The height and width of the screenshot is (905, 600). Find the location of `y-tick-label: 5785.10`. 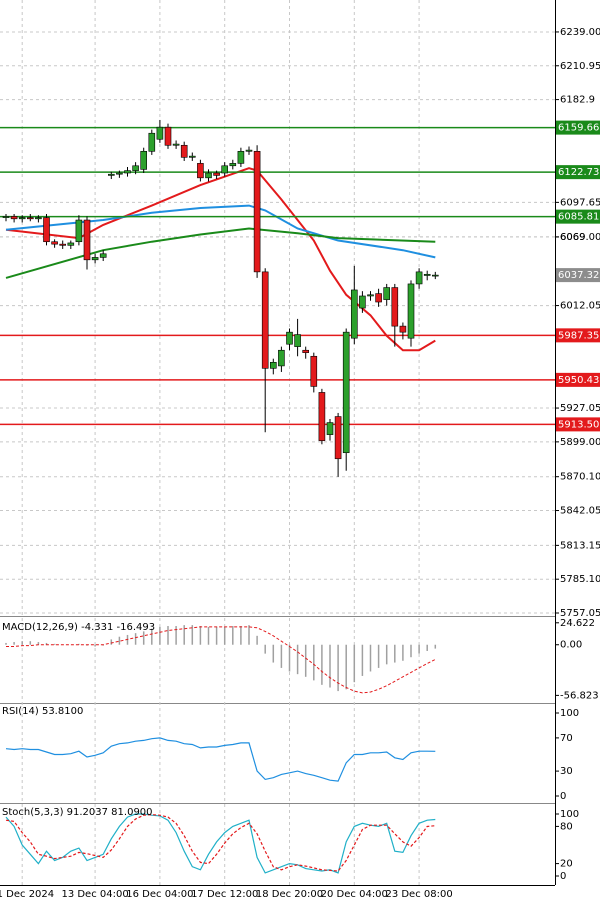

y-tick-label: 5785.10 is located at coordinates (580, 579).